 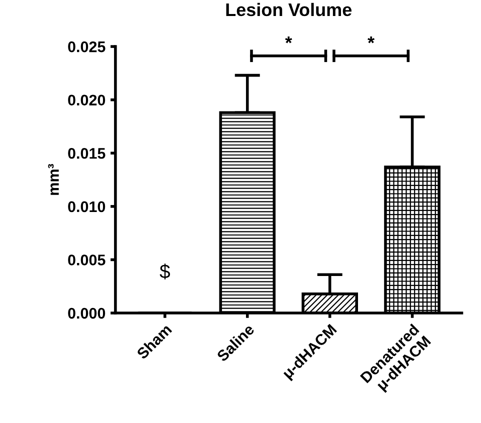 What do you see at coordinates (289, 9) in the screenshot?
I see `chart-title: Lesion Volume` at bounding box center [289, 9].